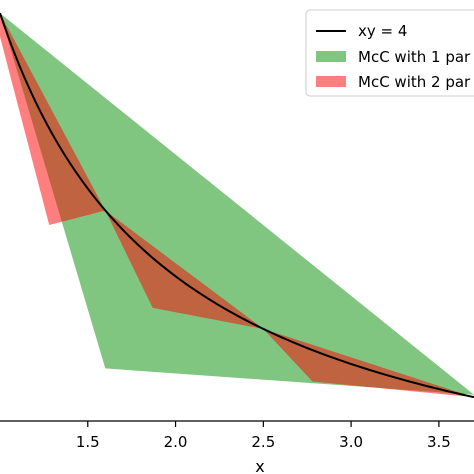  Describe the element at coordinates (414, 57) in the screenshot. I see `legend-entry-label: McC with 1 par` at that location.